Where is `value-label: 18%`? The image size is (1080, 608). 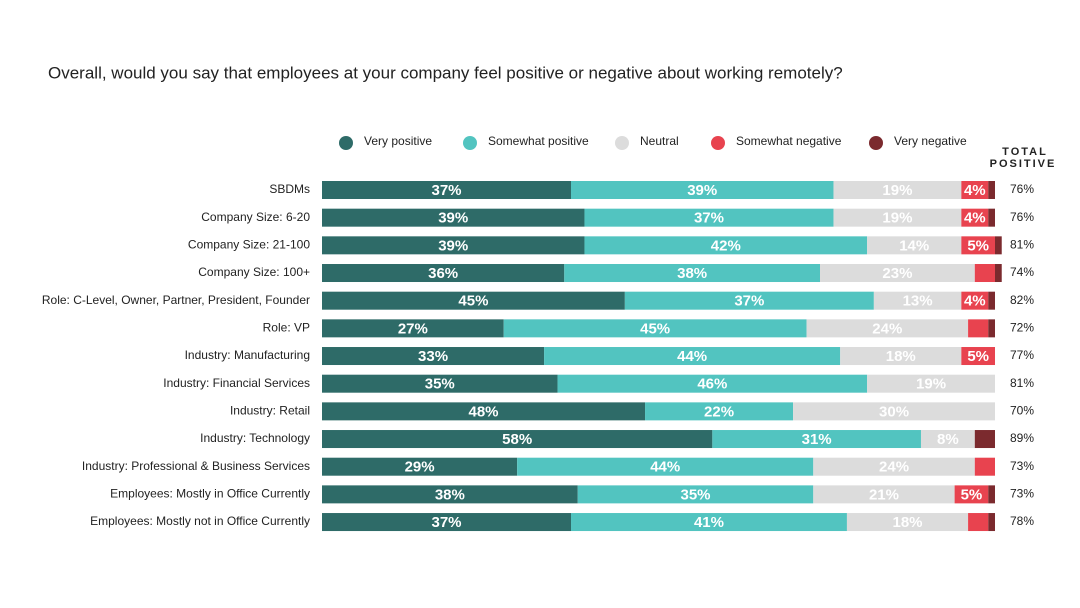
value-label: 18% is located at coordinates (901, 356).